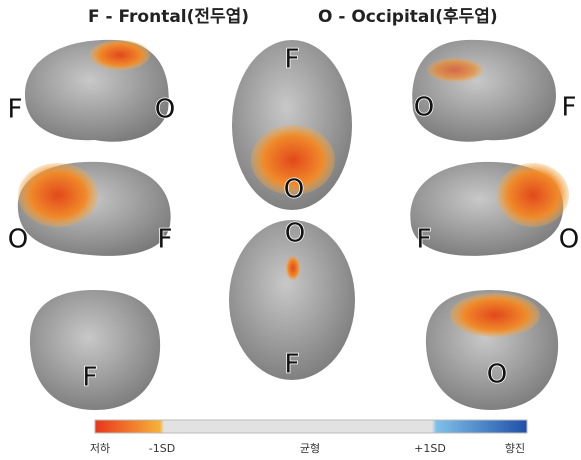 This screenshot has width=581, height=460. What do you see at coordinates (430, 448) in the screenshot?
I see `colorbar-label: +1SD` at bounding box center [430, 448].